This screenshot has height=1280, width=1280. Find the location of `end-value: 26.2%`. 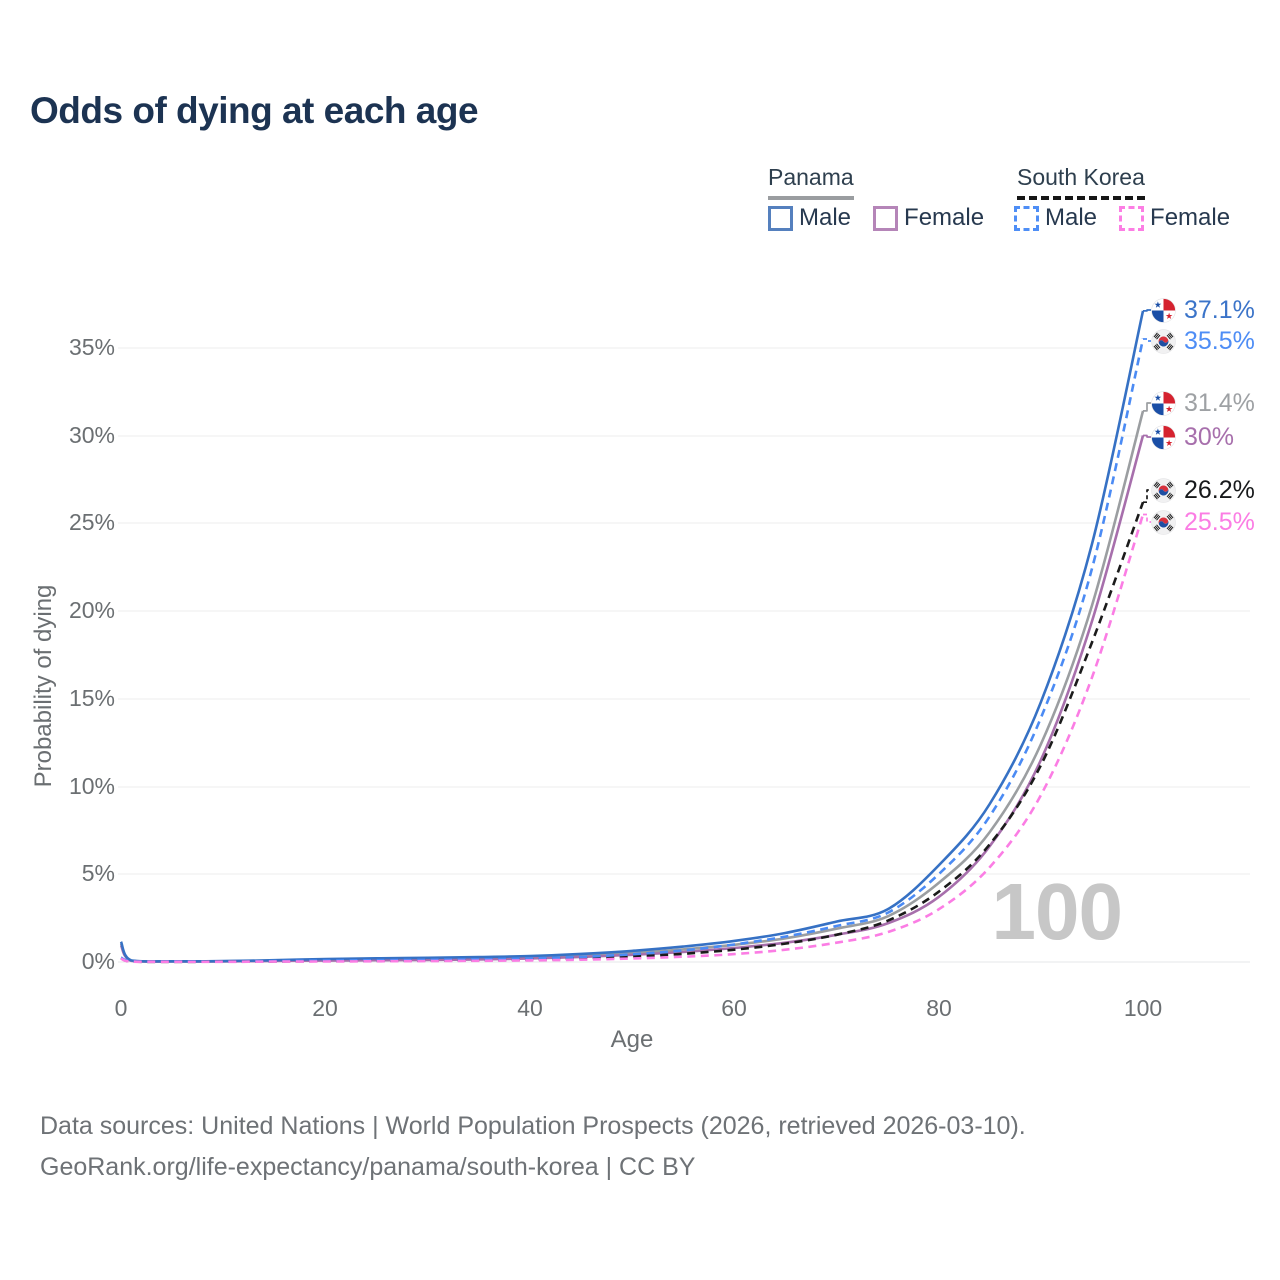

end-value: 26.2% is located at coordinates (1219, 489).